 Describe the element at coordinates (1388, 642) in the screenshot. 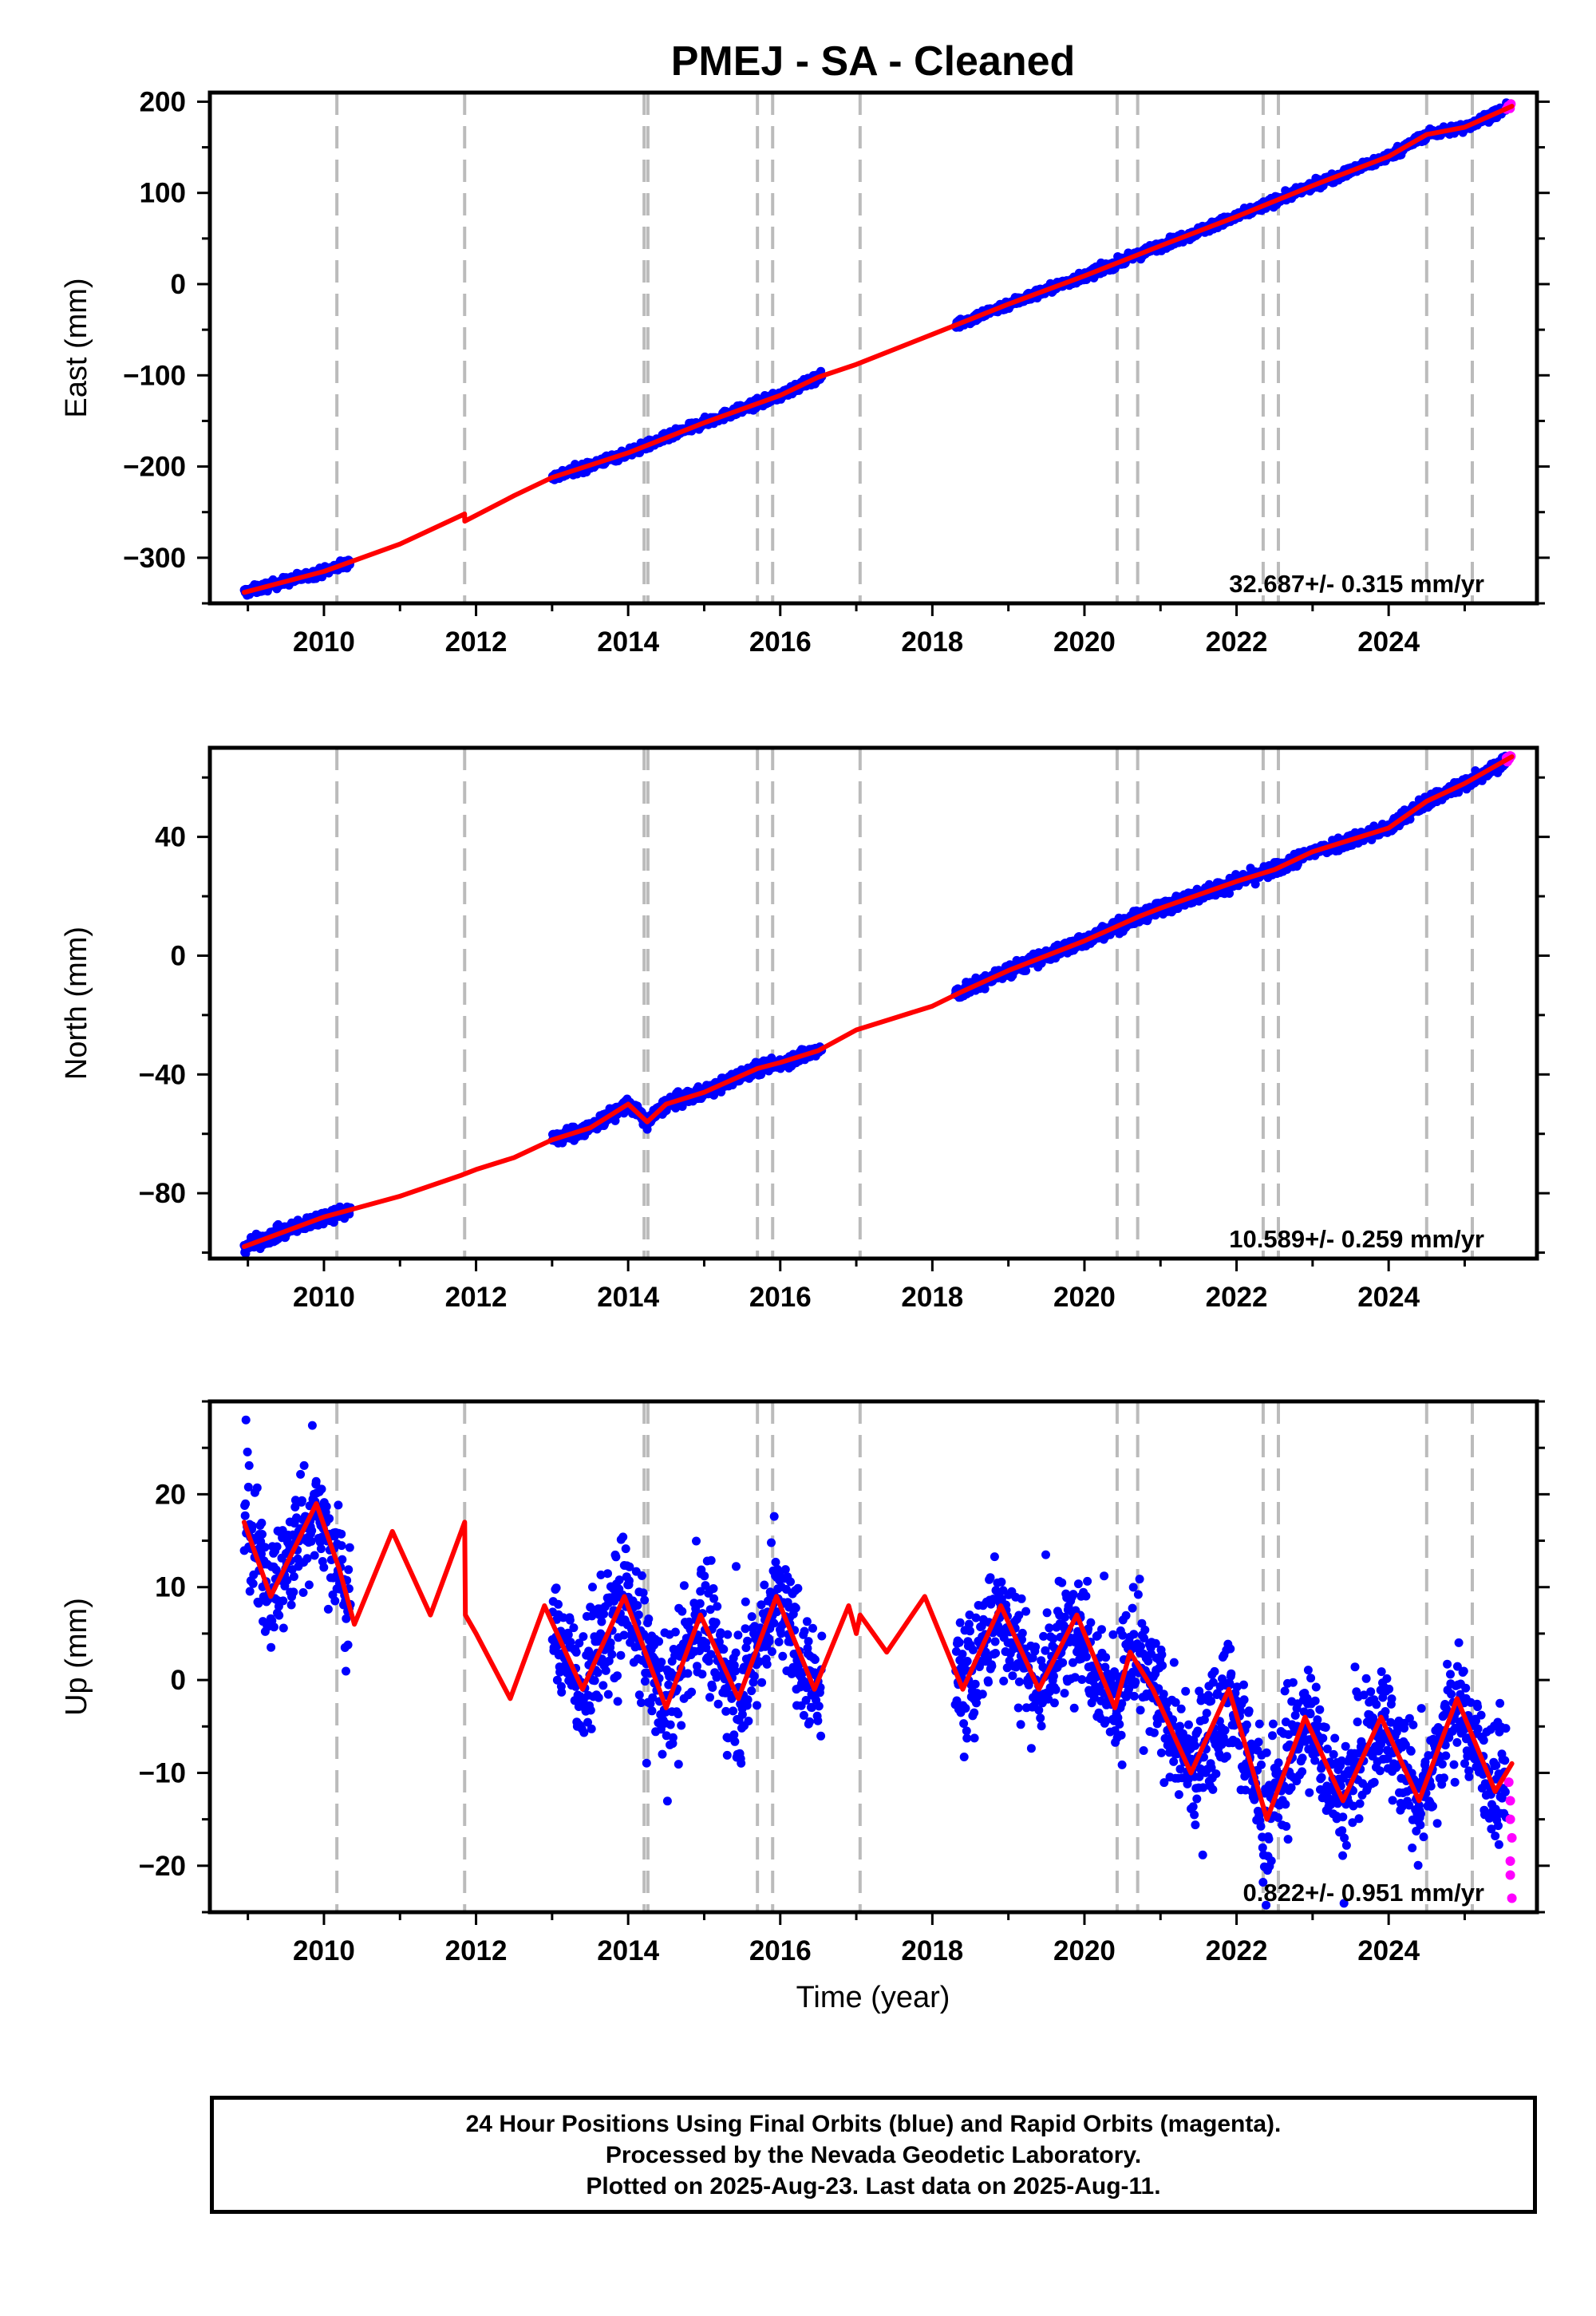

I see `east-x-tick-label: 2024` at that location.